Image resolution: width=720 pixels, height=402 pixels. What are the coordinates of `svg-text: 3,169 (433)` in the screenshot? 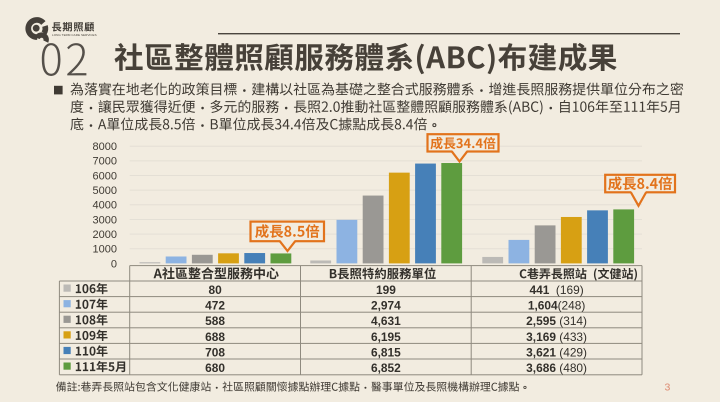 It's located at (556, 337).